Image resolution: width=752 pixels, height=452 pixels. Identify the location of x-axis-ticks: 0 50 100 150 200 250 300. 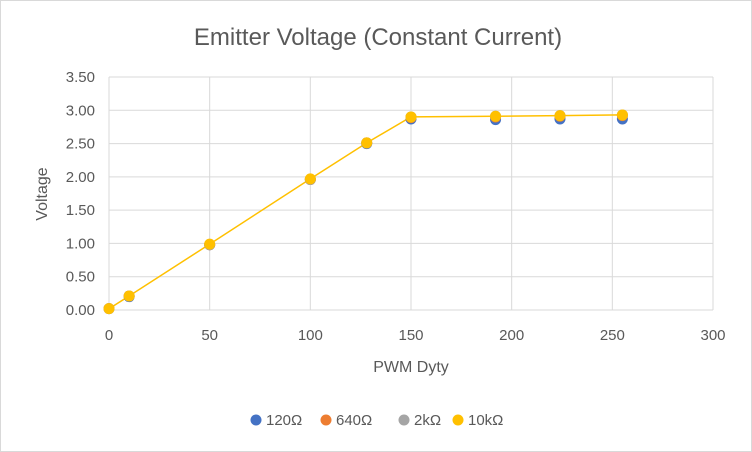
(415, 335).